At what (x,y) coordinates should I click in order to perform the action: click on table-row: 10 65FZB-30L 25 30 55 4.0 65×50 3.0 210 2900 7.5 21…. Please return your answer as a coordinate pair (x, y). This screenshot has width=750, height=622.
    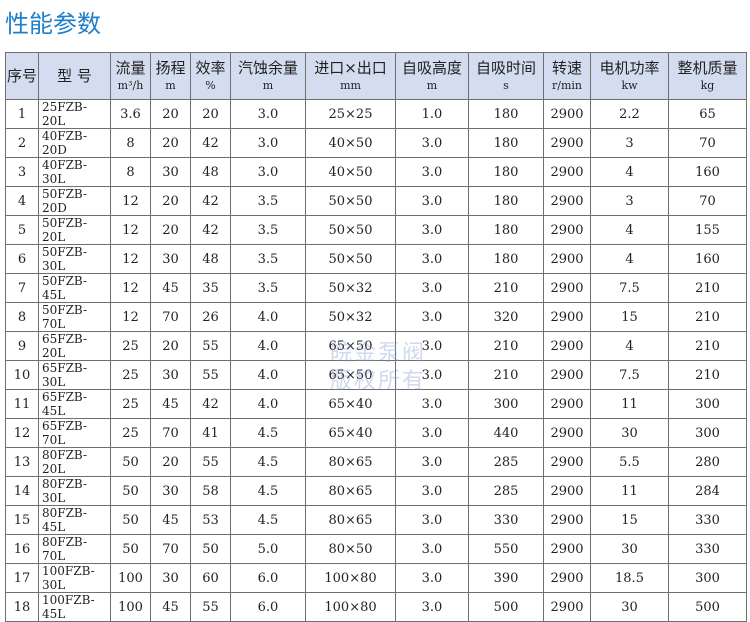
    Looking at the image, I should click on (376, 375).